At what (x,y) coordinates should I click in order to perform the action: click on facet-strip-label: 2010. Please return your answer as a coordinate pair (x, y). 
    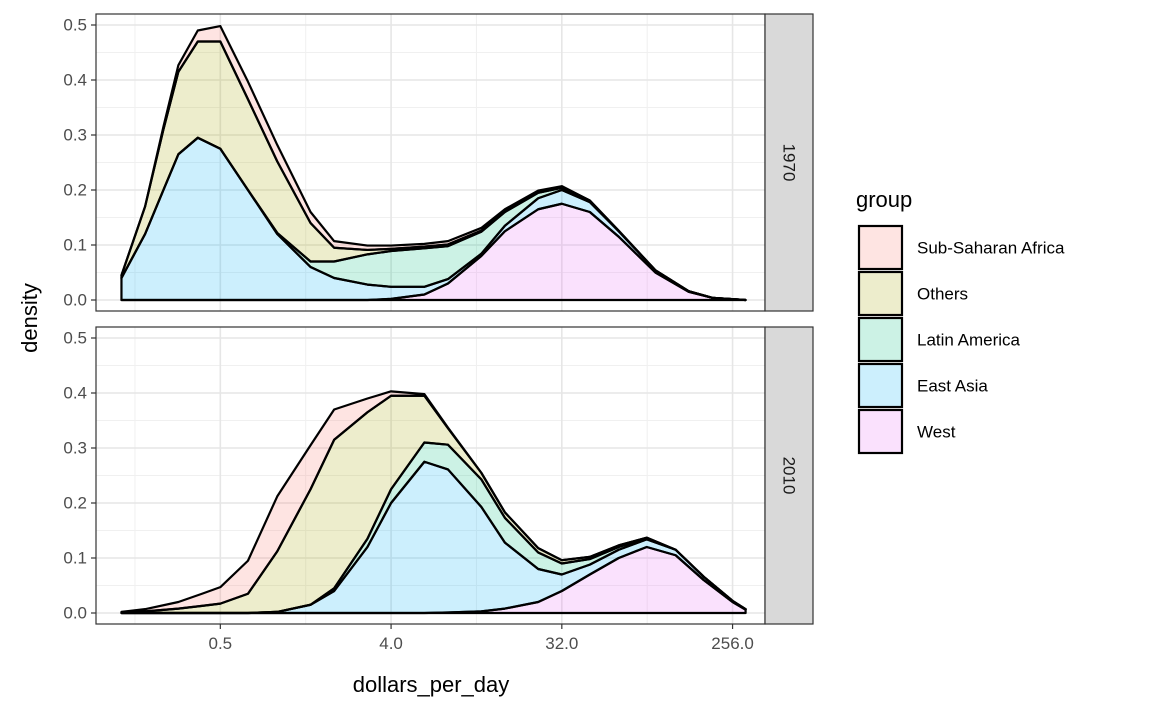
    Looking at the image, I should click on (789, 476).